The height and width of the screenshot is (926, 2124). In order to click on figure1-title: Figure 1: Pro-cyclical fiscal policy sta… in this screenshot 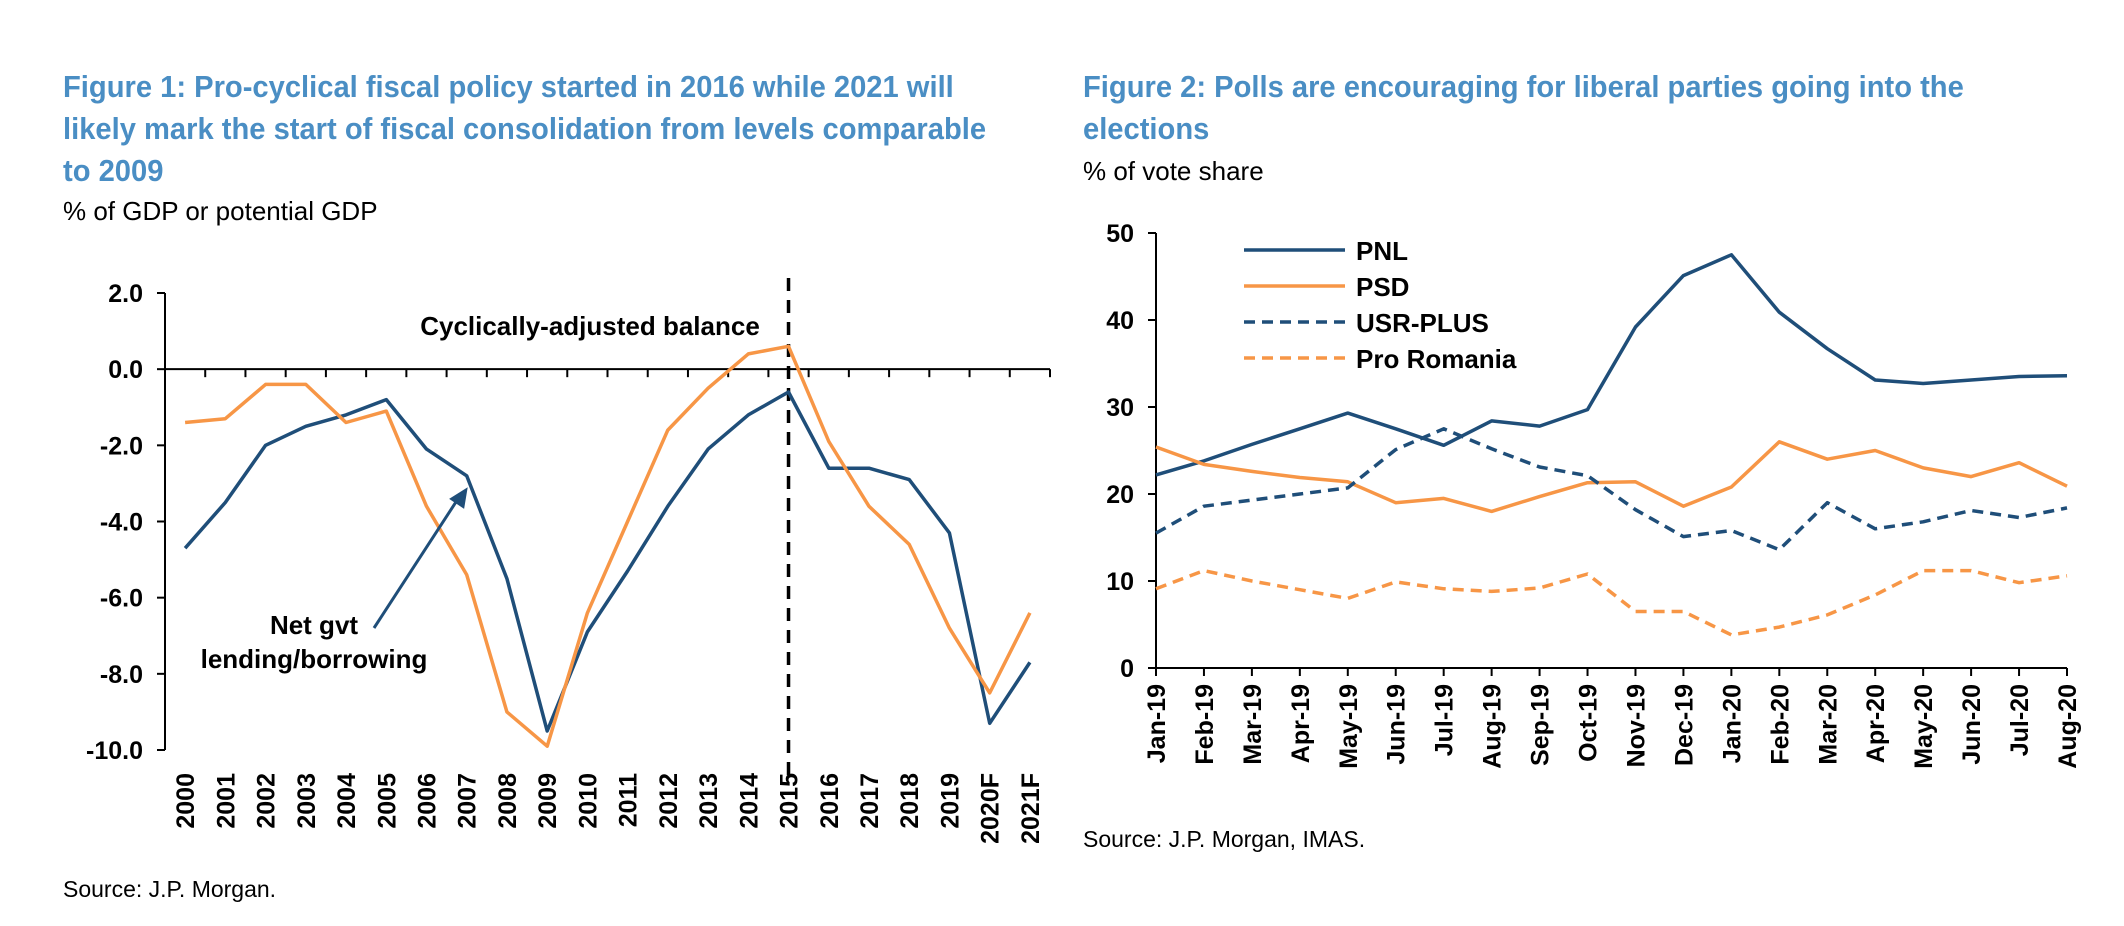, I will do `click(525, 128)`.